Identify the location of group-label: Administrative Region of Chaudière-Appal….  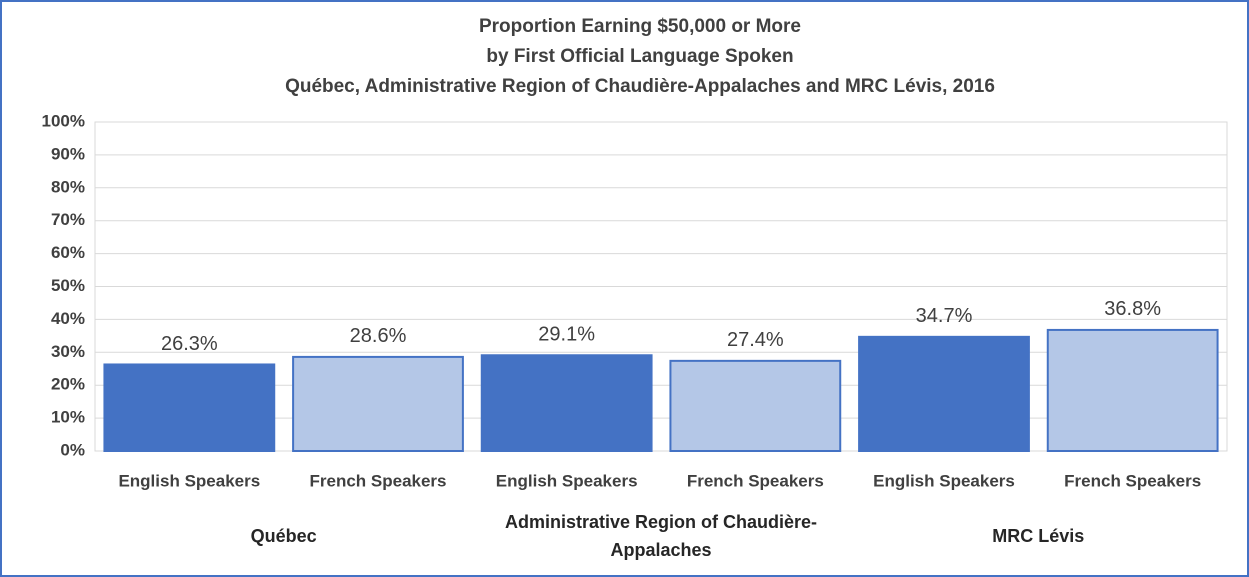
(661, 536).